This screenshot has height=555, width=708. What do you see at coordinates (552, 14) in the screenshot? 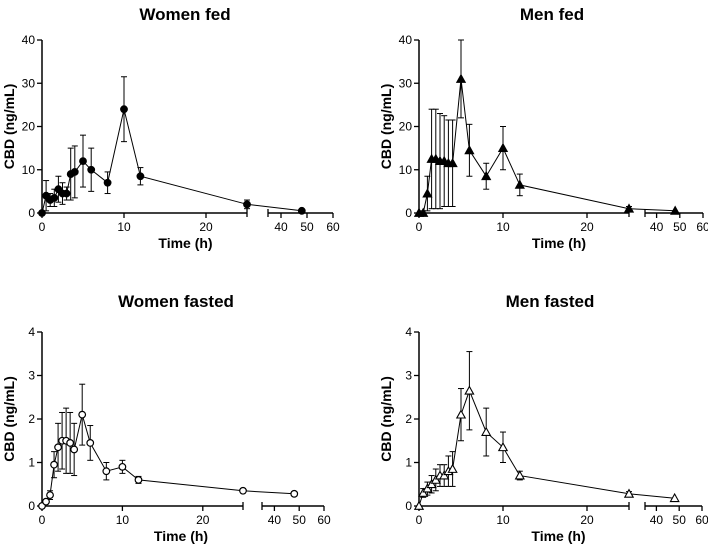
I see `chart-title: Men fed` at bounding box center [552, 14].